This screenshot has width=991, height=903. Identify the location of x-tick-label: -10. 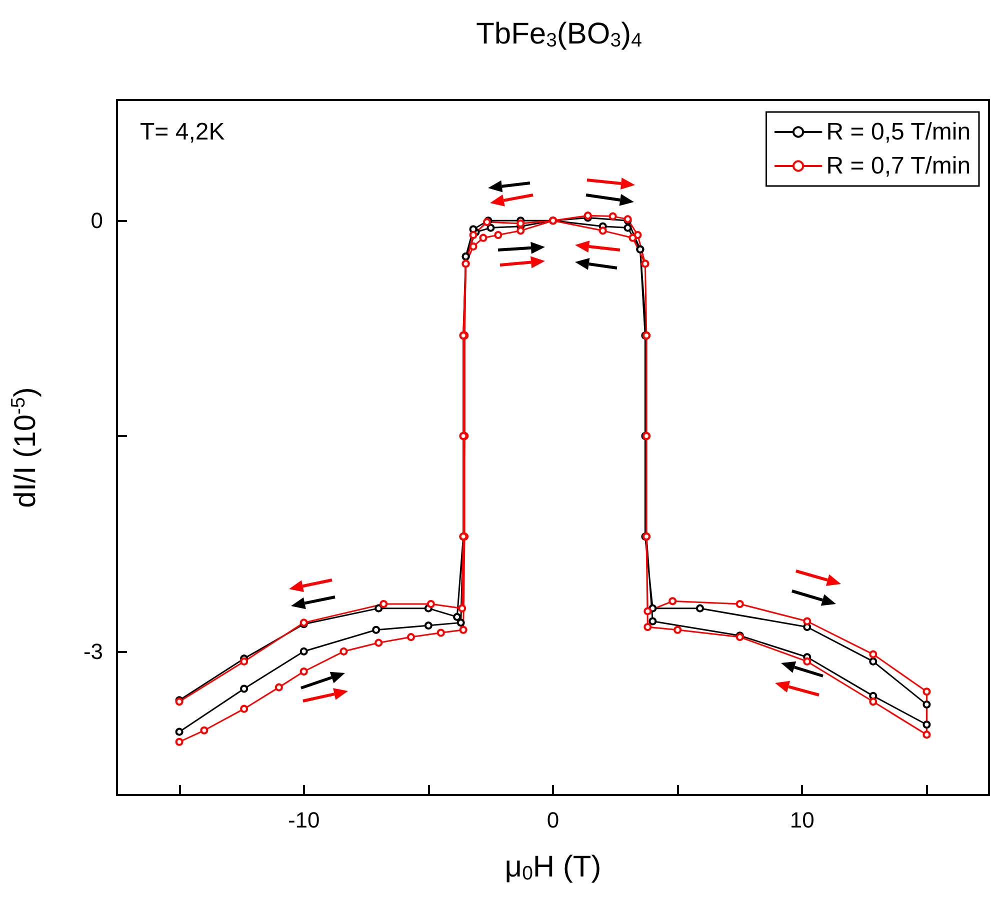
(304, 820).